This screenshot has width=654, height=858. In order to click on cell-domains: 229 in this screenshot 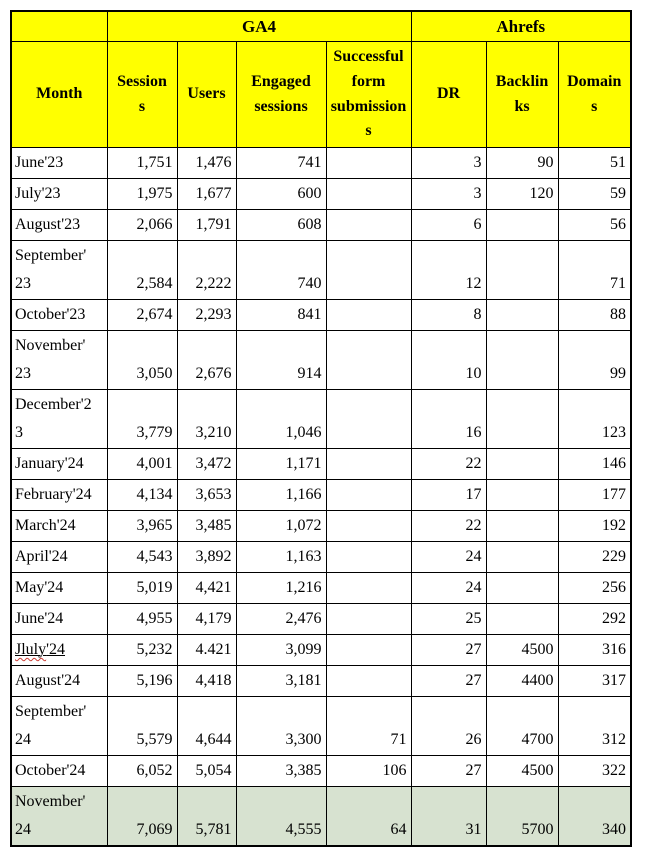, I will do `click(594, 557)`.